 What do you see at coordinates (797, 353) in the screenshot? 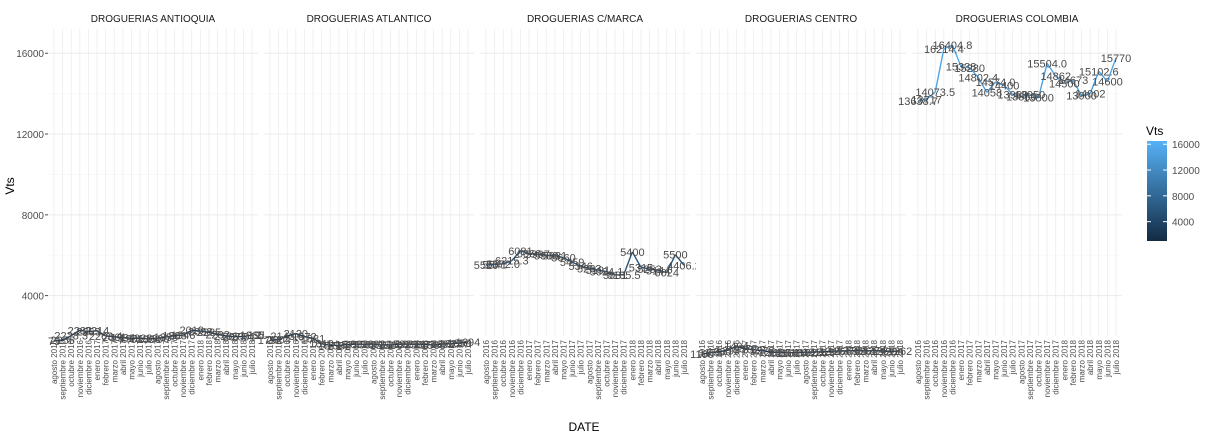
I see `data-label: 1184` at bounding box center [797, 353].